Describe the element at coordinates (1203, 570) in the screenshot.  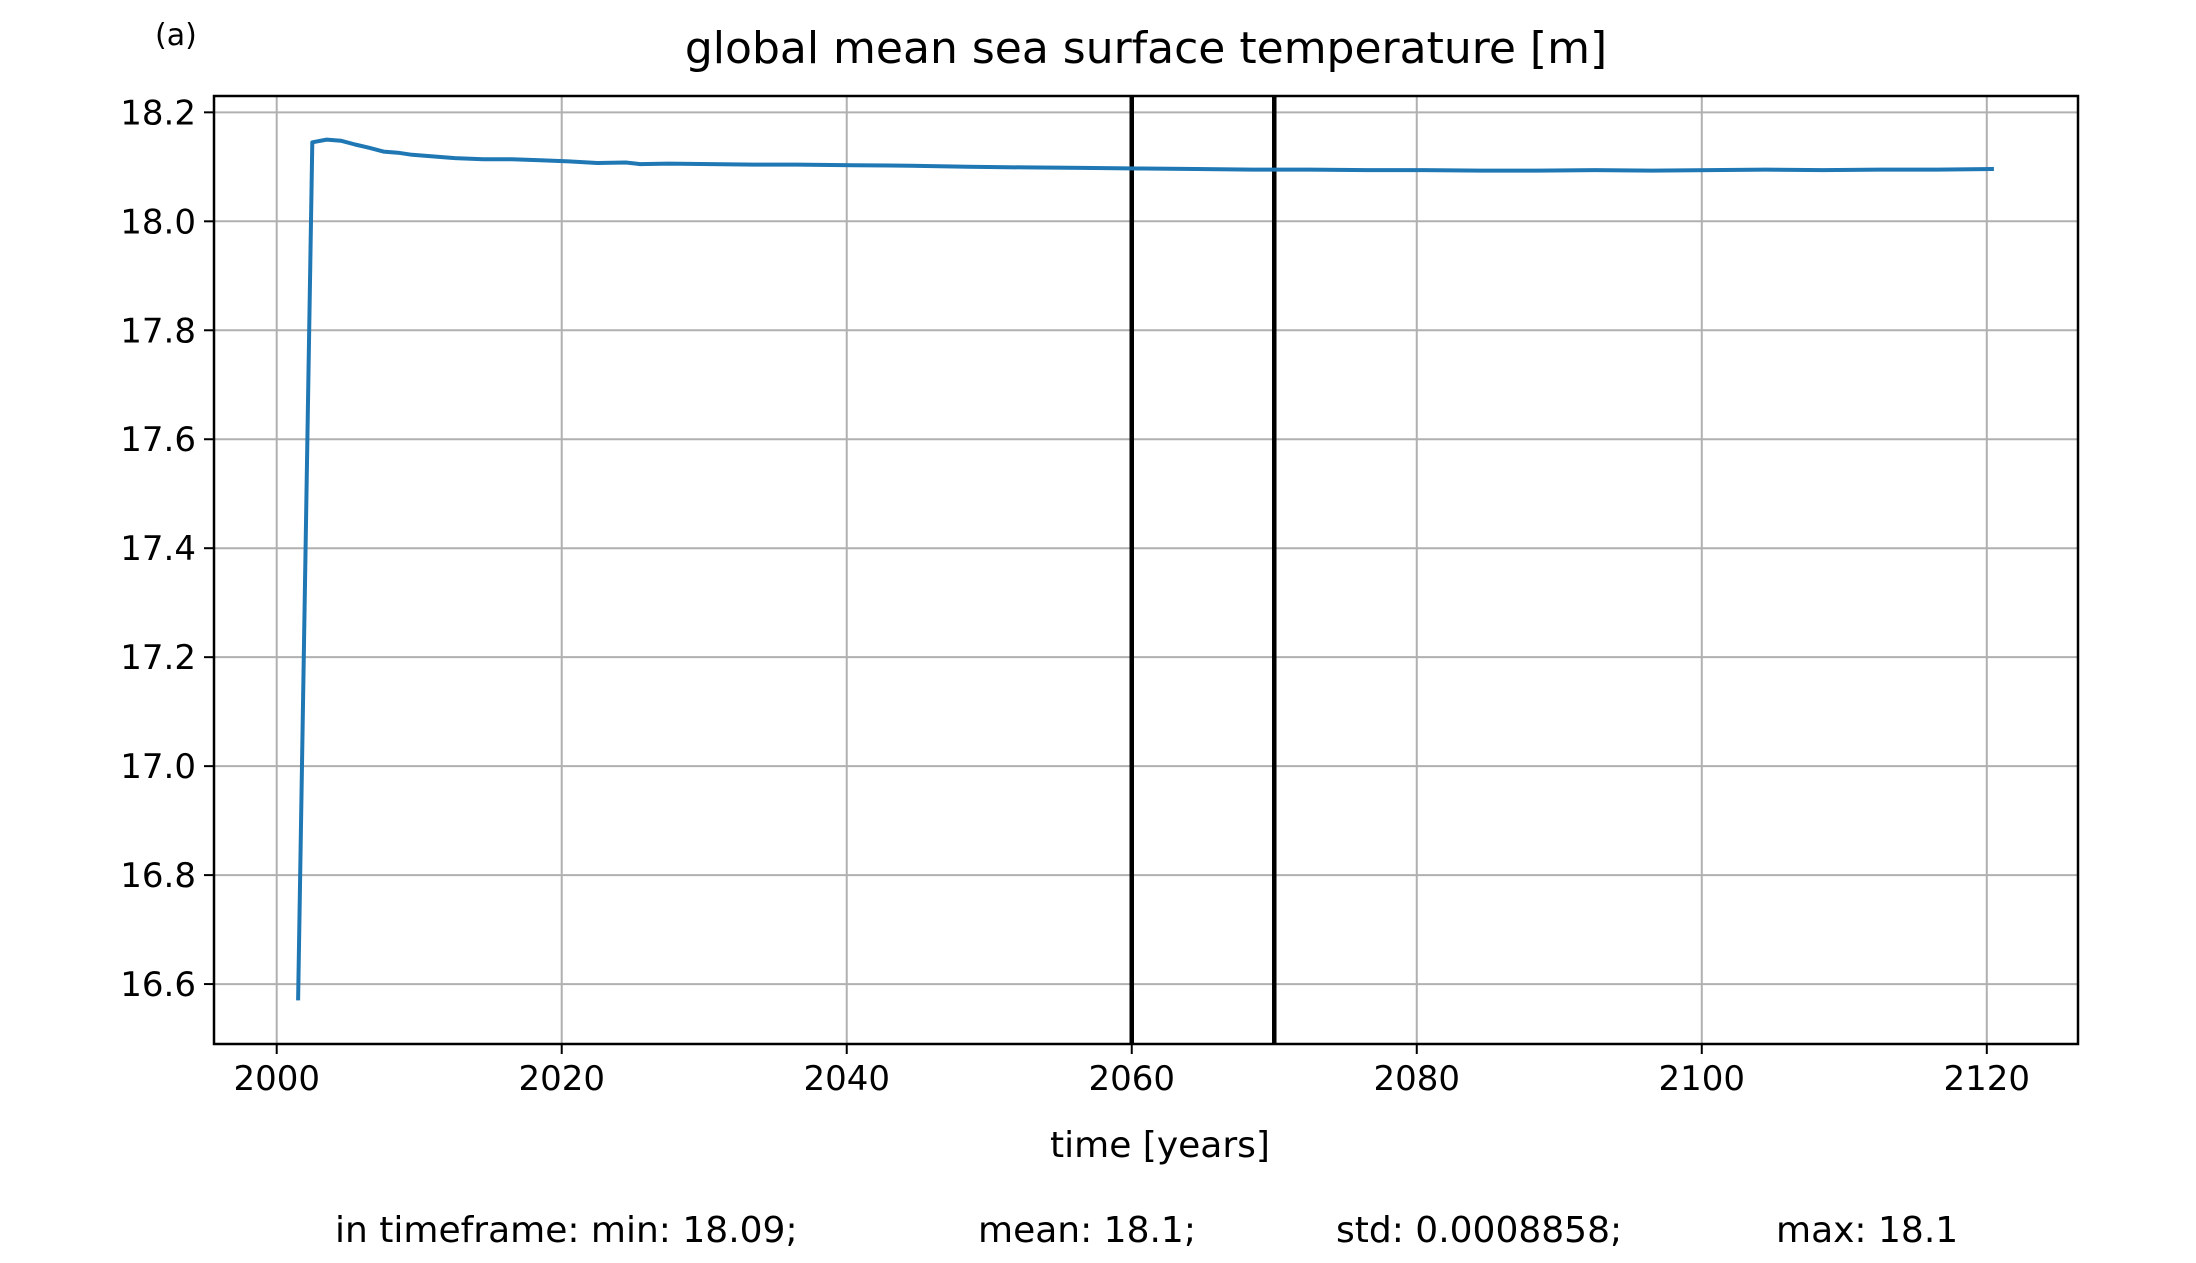
I see `reference-lines` at that location.